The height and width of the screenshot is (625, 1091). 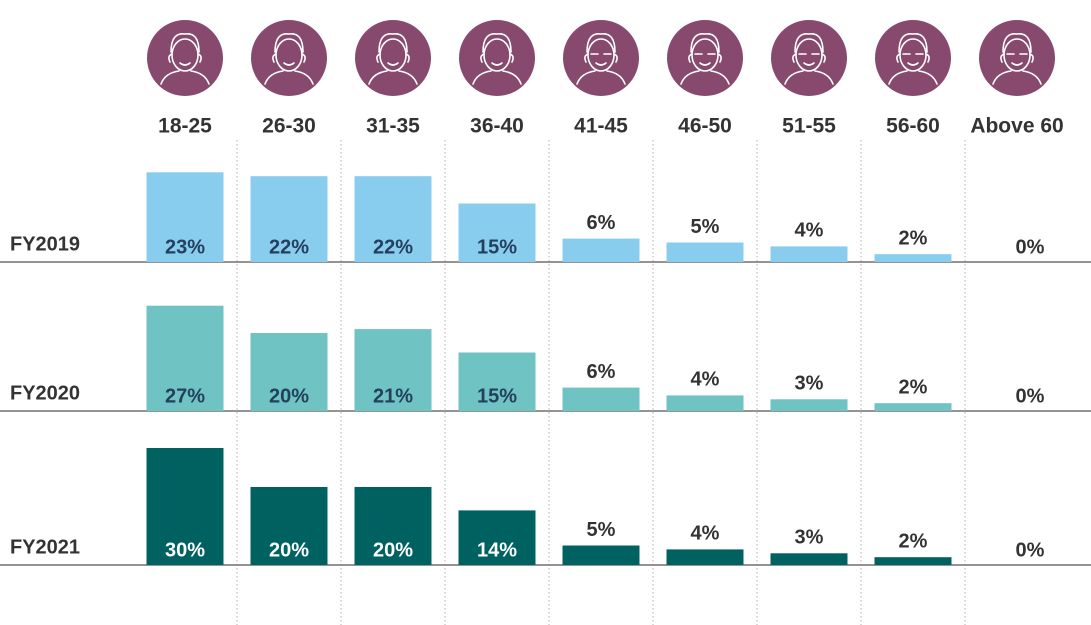 What do you see at coordinates (809, 126) in the screenshot?
I see `category-label: 51-55` at bounding box center [809, 126].